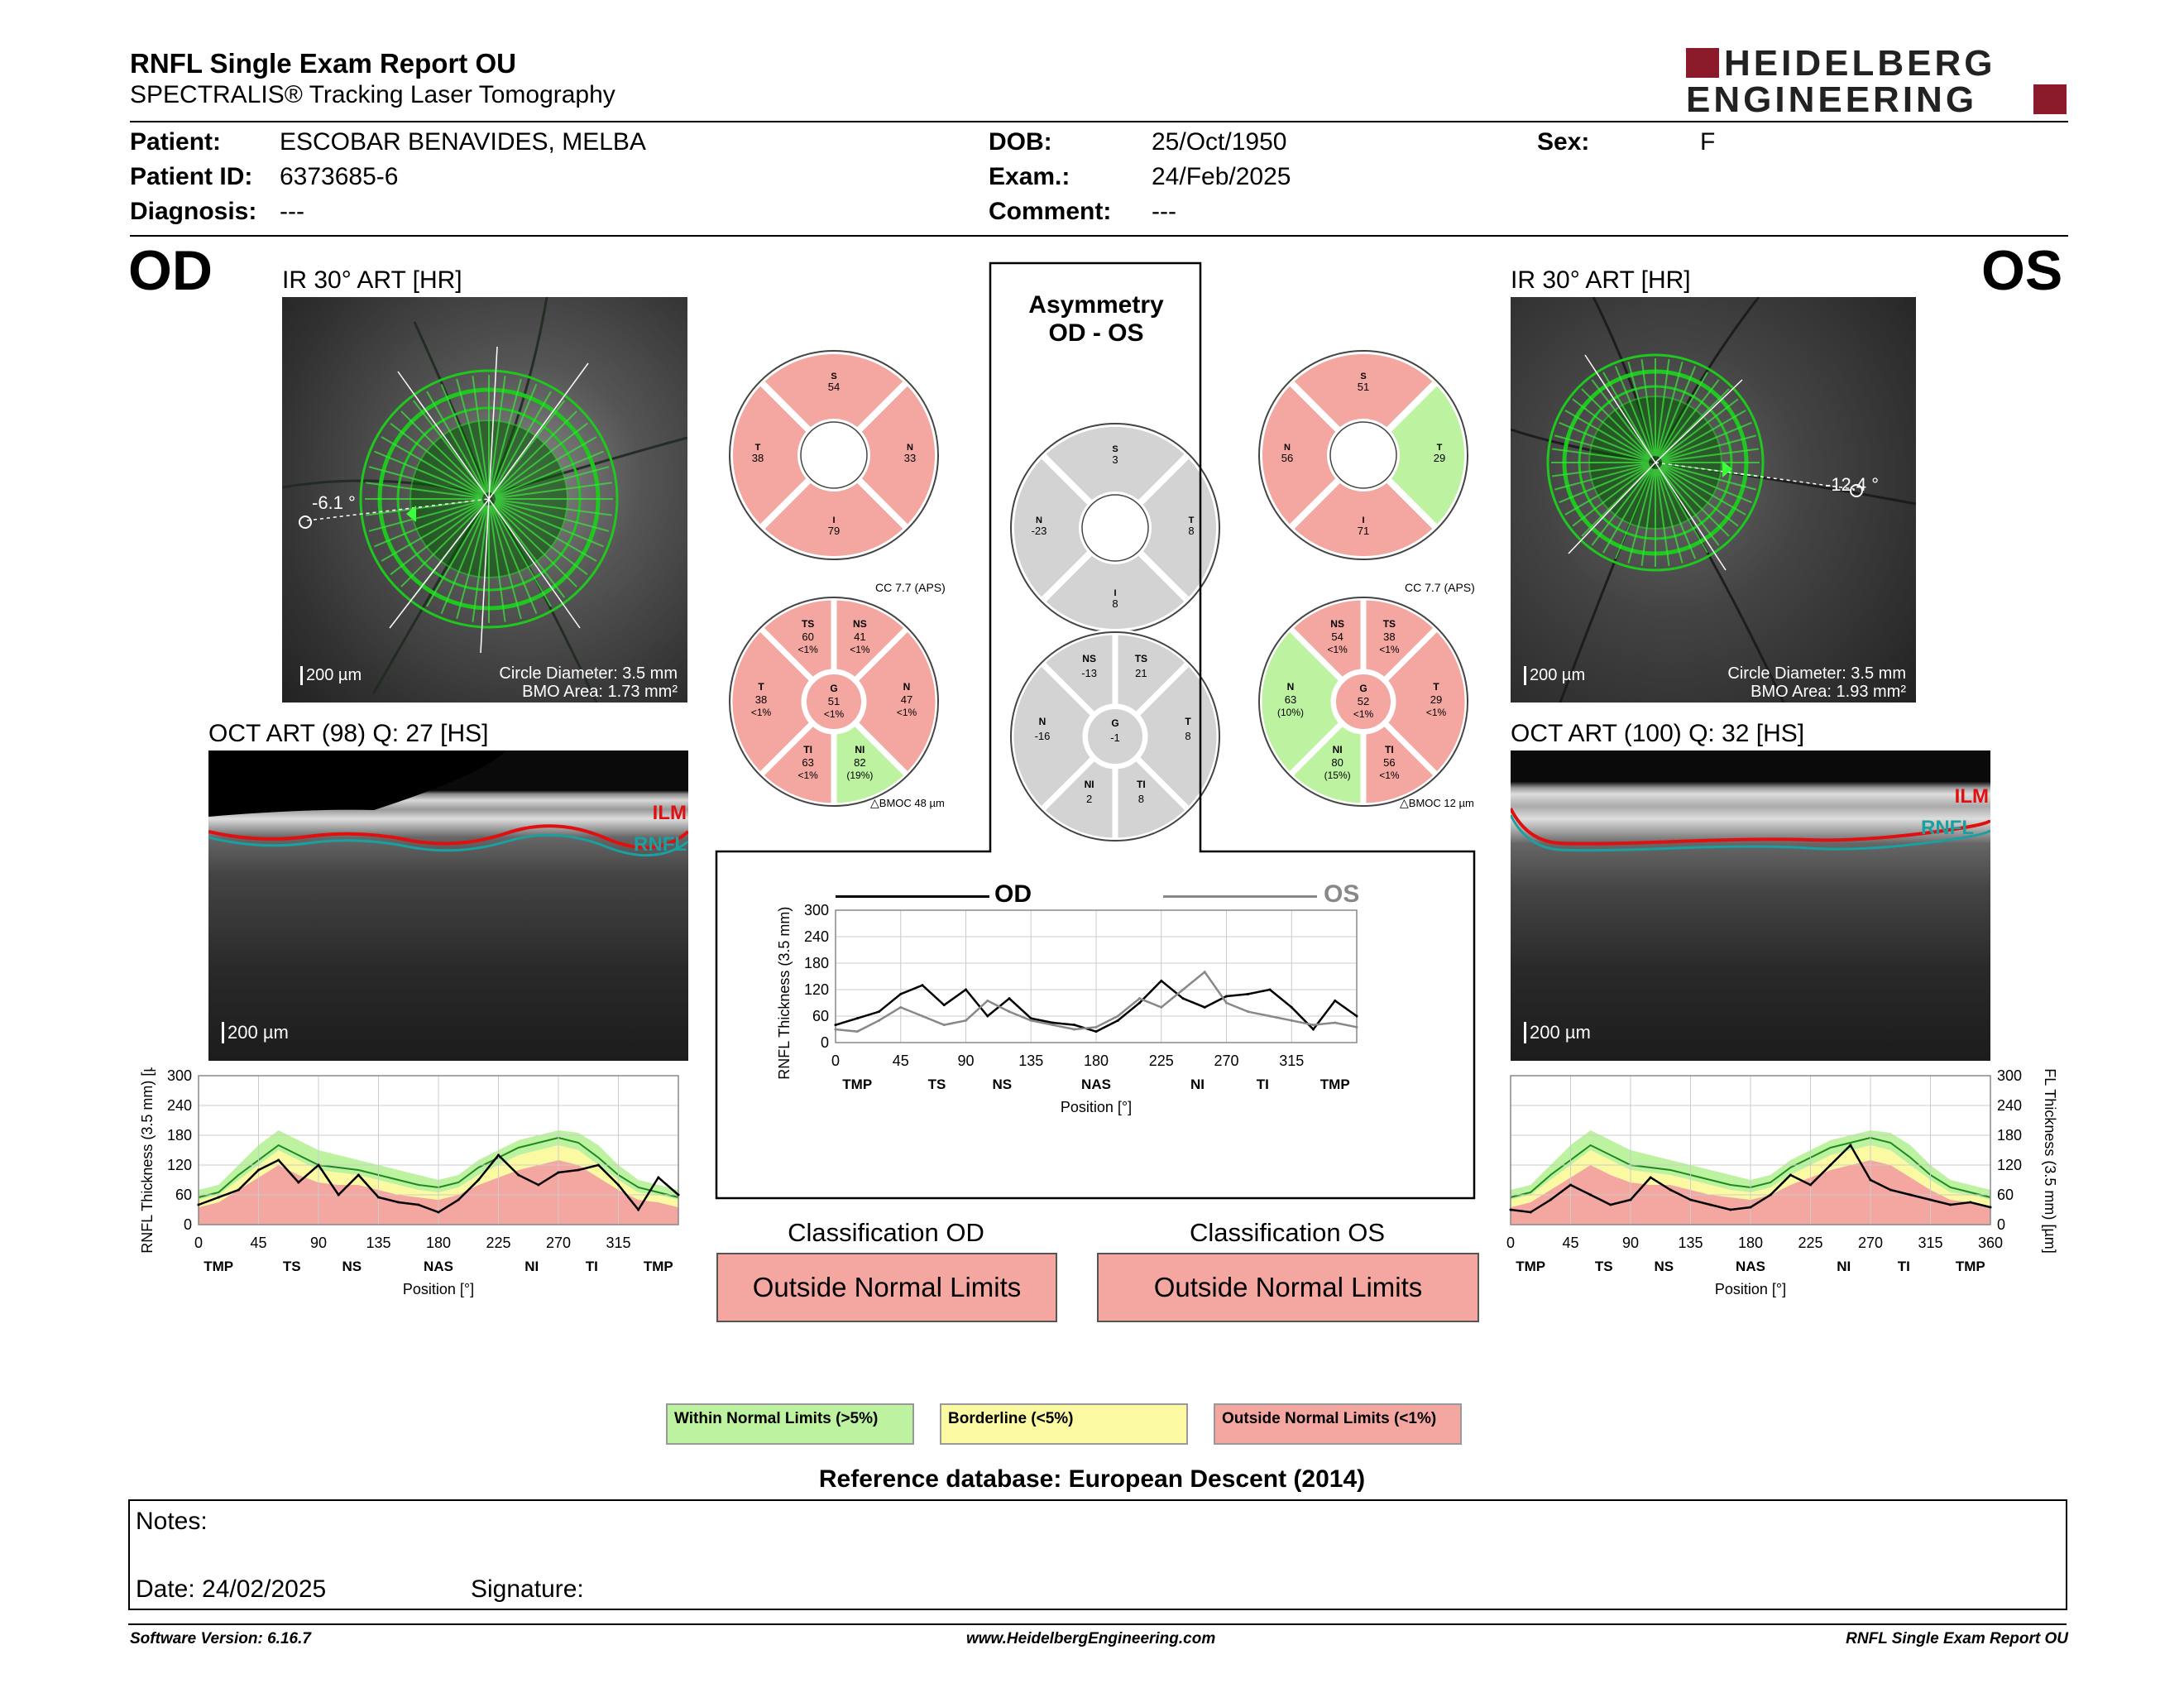 The height and width of the screenshot is (1688, 2184). Describe the element at coordinates (1557, 1032) in the screenshot. I see `os-oct-scale: 200 µm` at that location.